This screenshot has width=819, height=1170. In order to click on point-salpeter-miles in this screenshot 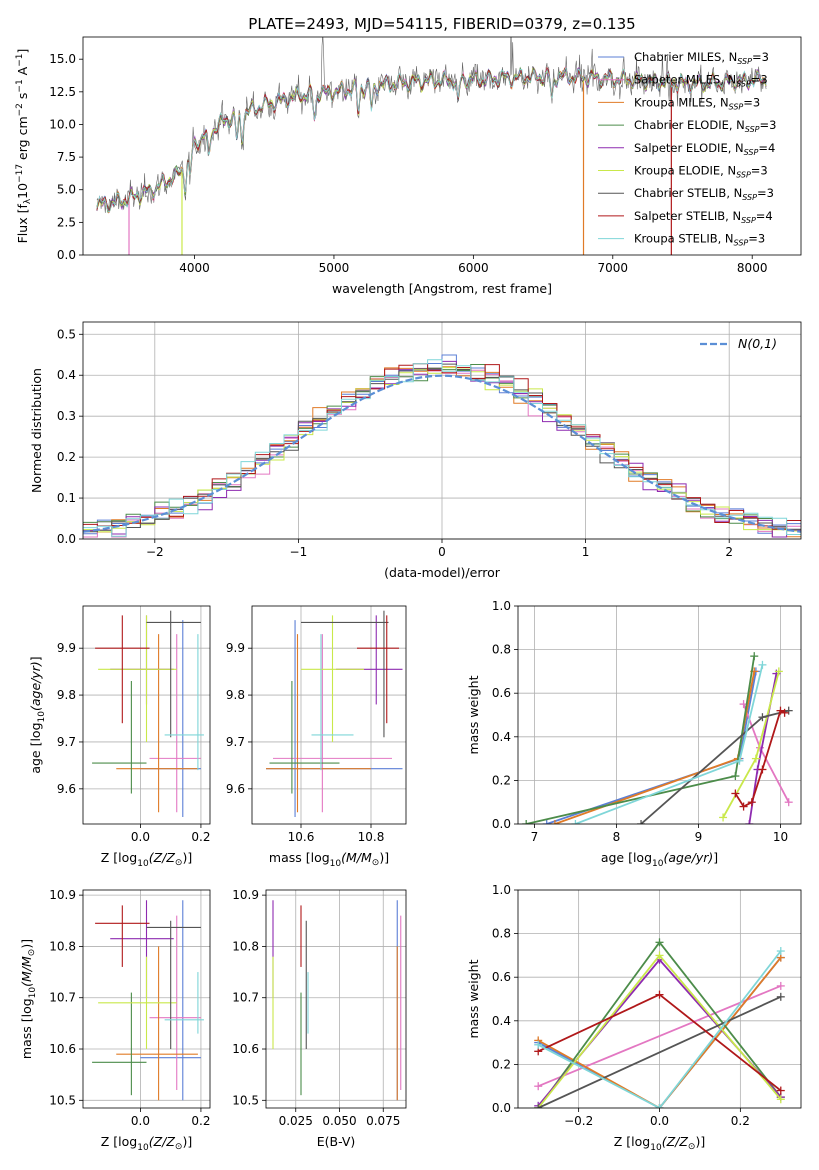, I will do `click(332, 723)`.